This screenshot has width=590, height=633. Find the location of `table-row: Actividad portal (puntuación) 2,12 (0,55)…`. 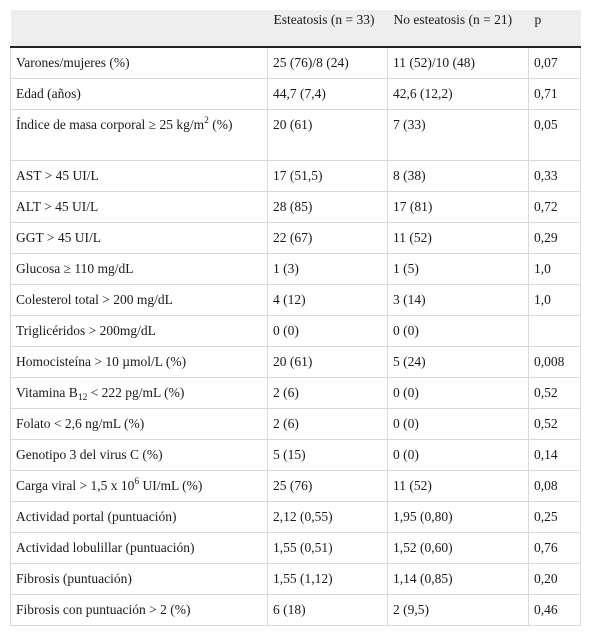

table-row: Actividad portal (puntuación) 2,12 (0,55)… is located at coordinates (295, 516).